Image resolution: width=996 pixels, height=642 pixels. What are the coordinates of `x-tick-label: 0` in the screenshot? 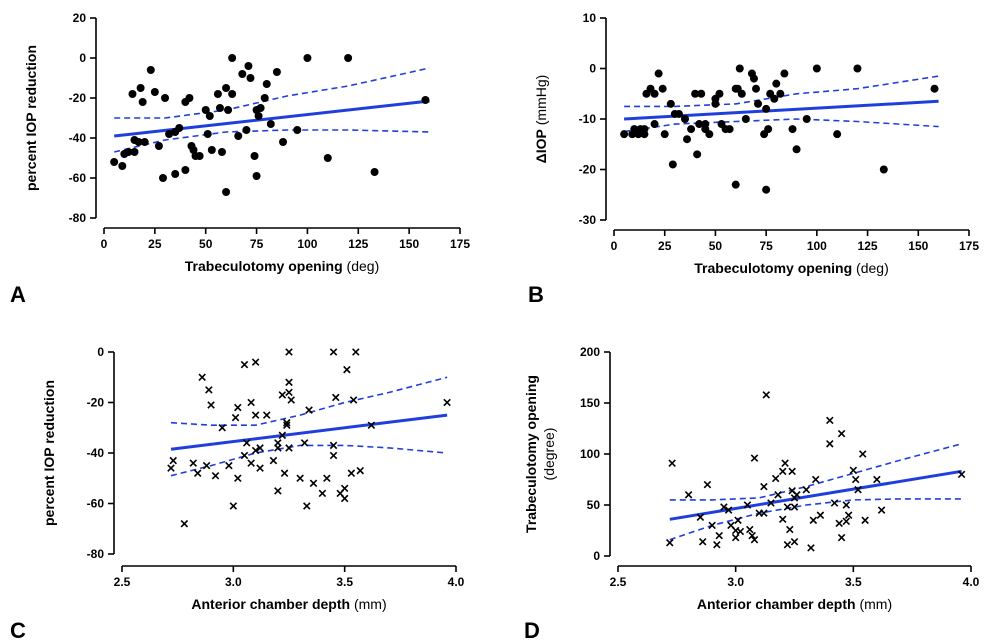 It's located at (614, 246).